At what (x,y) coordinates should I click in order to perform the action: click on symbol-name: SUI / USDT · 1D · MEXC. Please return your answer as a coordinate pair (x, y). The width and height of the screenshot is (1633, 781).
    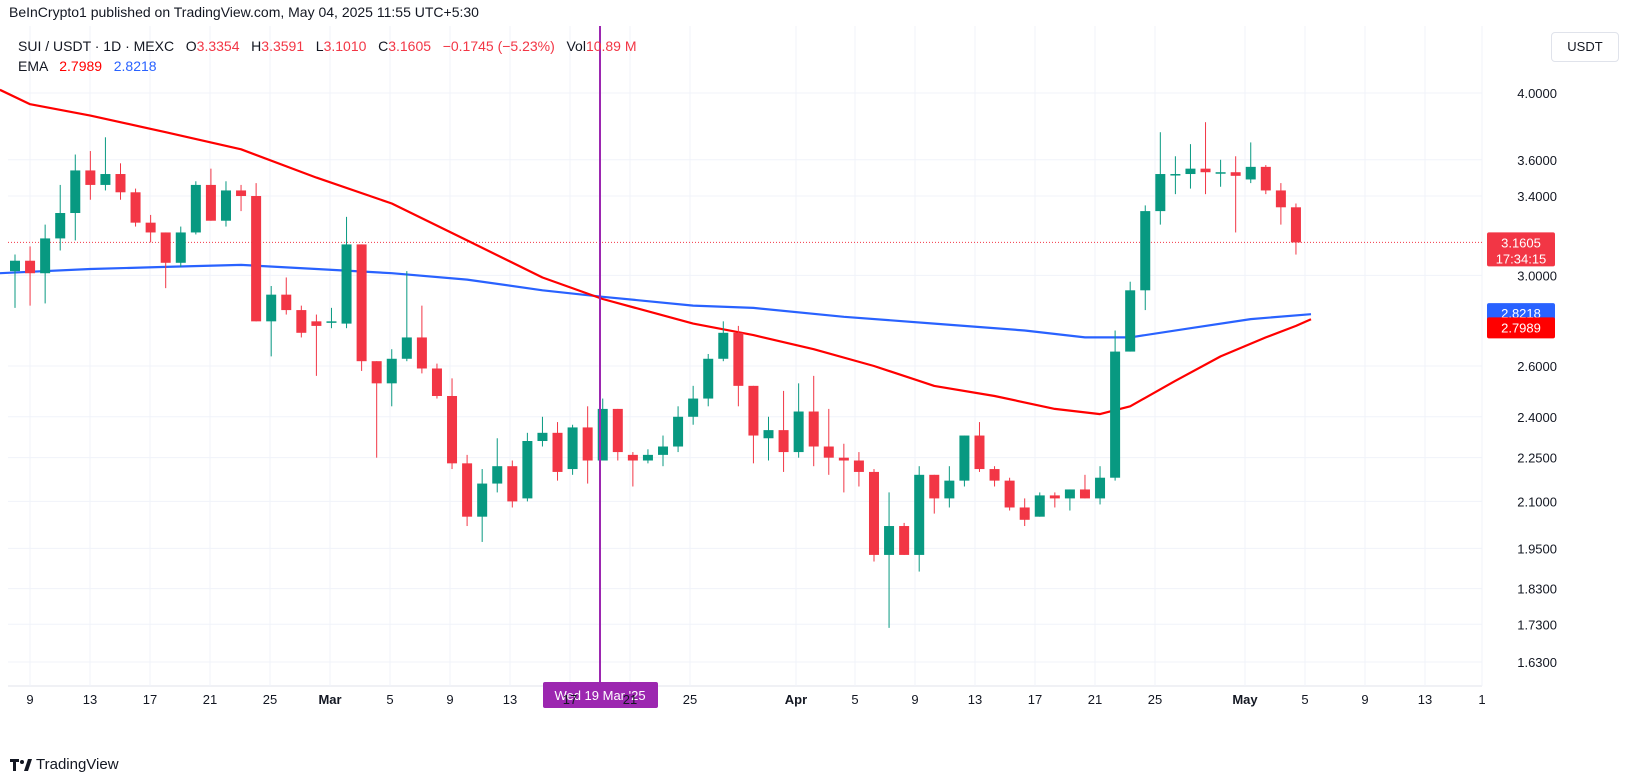
    Looking at the image, I should click on (96, 46).